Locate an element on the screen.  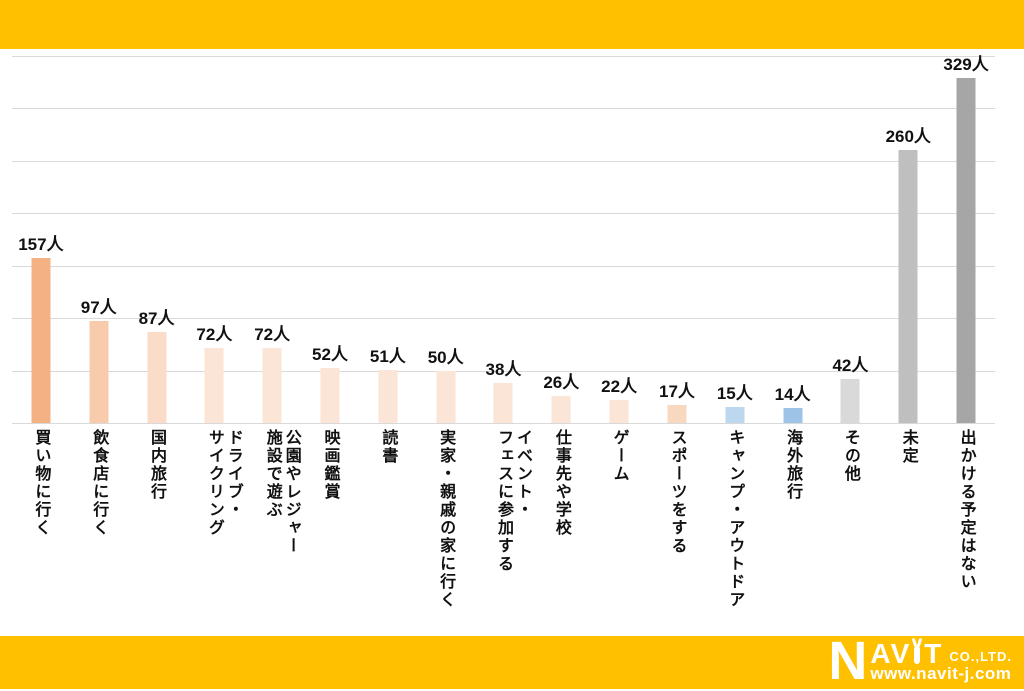
bar-category-label: 実家・親戚の家に行く is located at coordinates (446, 519).